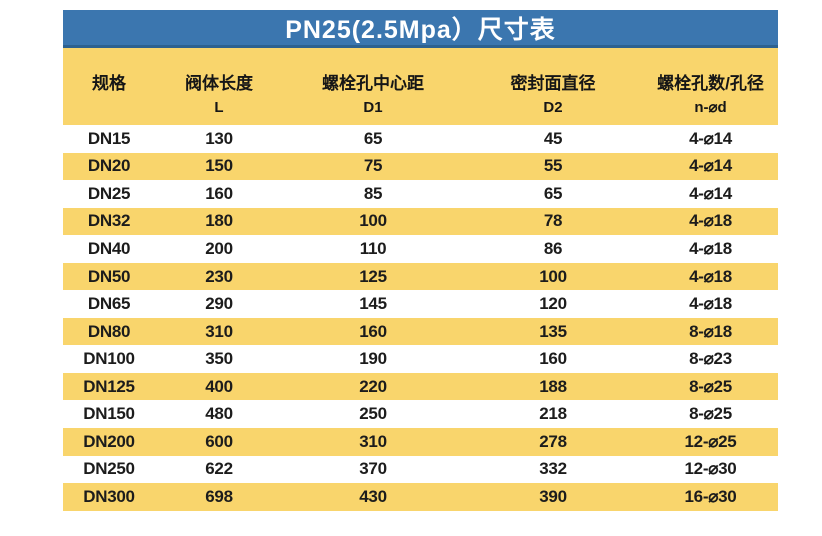 The image size is (822, 536). What do you see at coordinates (420, 139) in the screenshot?
I see `table-row: DN15 130 65 45 4-⌀14` at bounding box center [420, 139].